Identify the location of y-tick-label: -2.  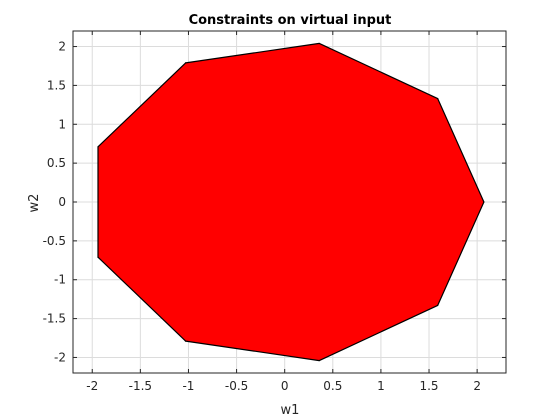
(60, 357).